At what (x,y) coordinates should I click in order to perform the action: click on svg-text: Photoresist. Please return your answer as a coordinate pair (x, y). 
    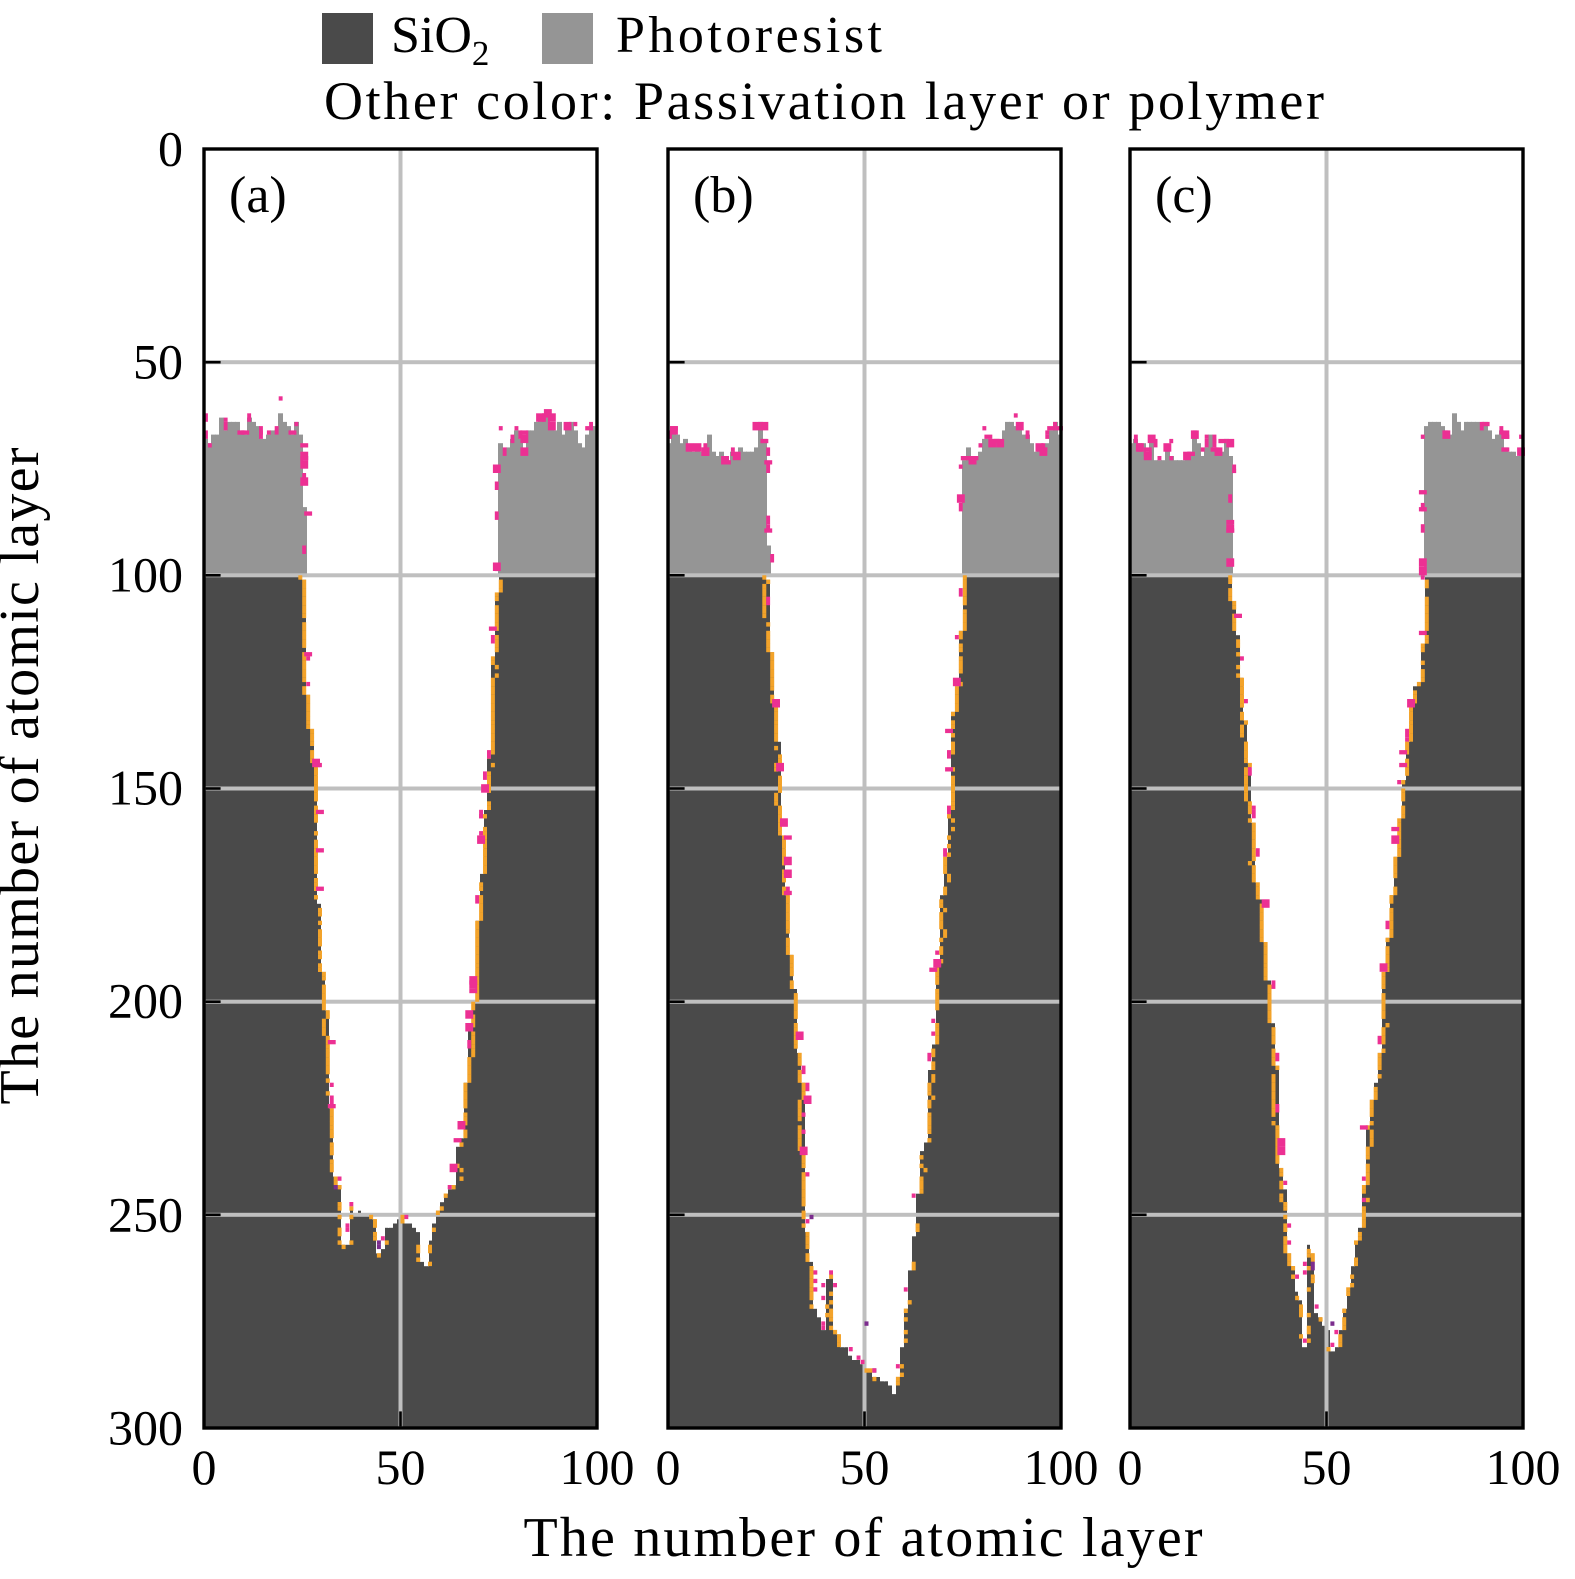
    Looking at the image, I should click on (749, 35).